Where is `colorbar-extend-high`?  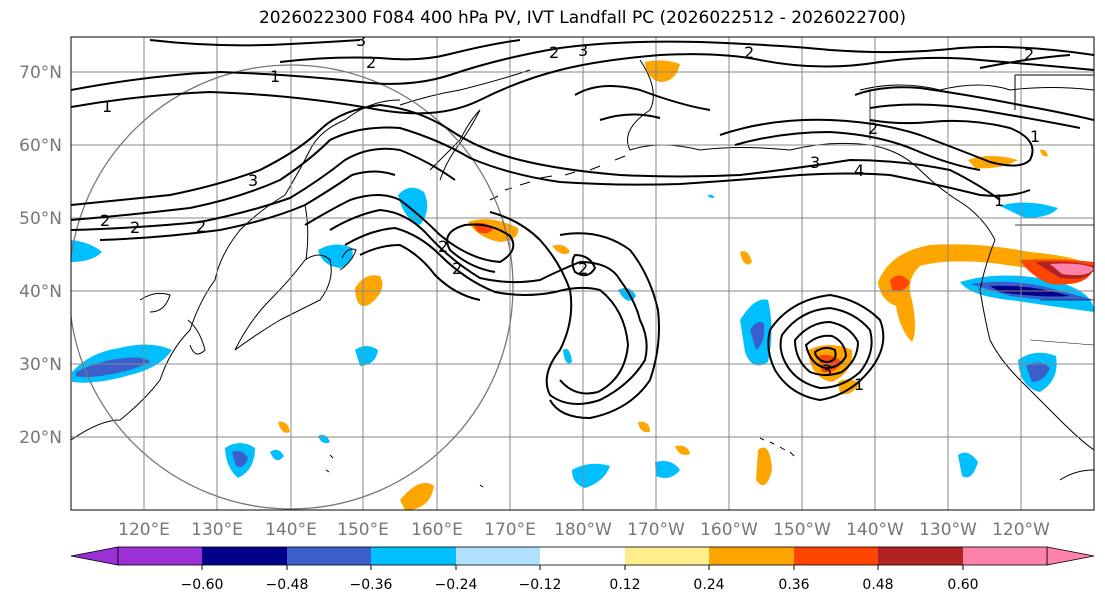 colorbar-extend-high is located at coordinates (1070, 556).